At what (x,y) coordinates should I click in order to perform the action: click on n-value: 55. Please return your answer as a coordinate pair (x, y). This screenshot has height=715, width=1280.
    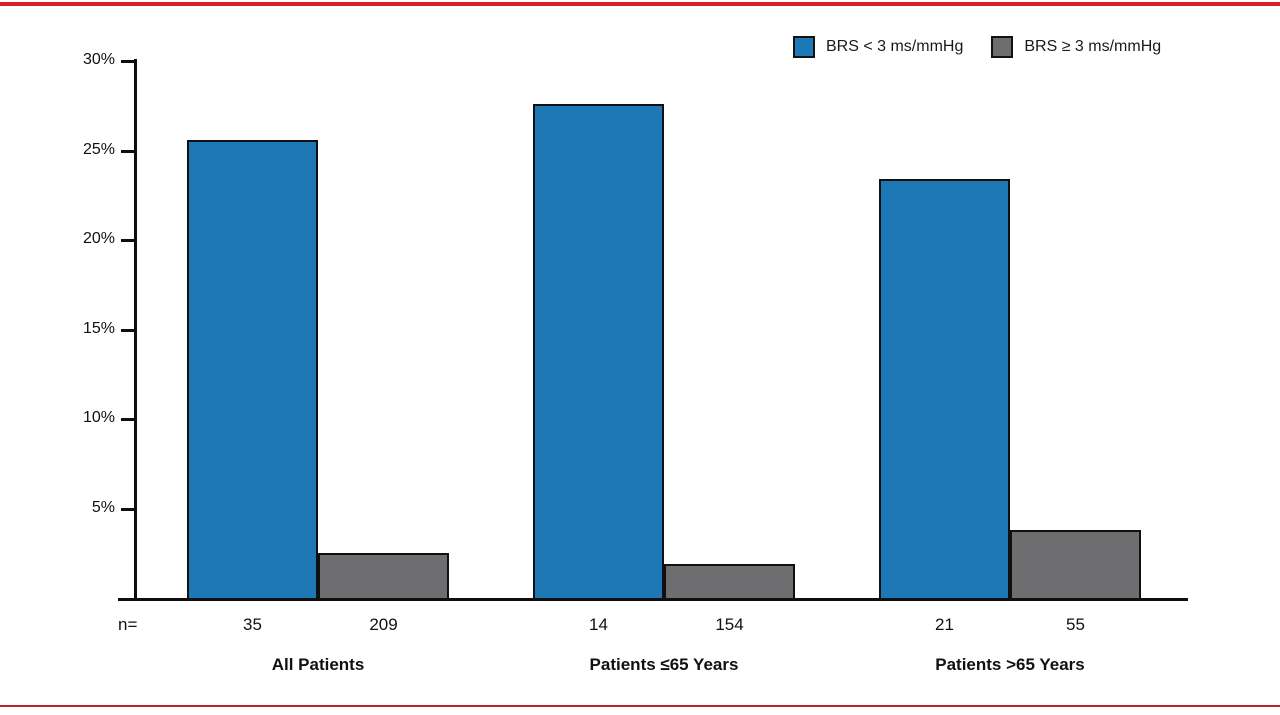
    Looking at the image, I should click on (1075, 624).